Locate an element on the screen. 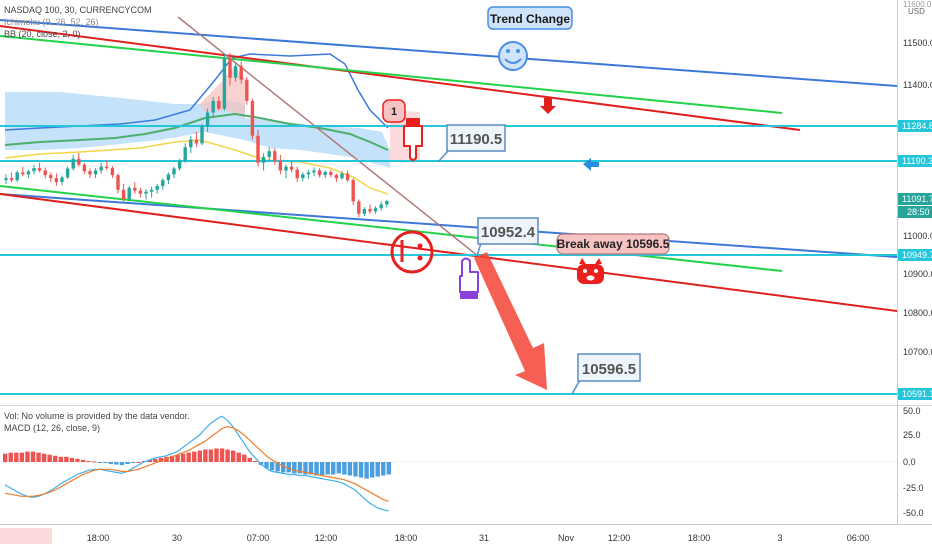 The image size is (932, 555). bollinger-middle-band is located at coordinates (196, 131).